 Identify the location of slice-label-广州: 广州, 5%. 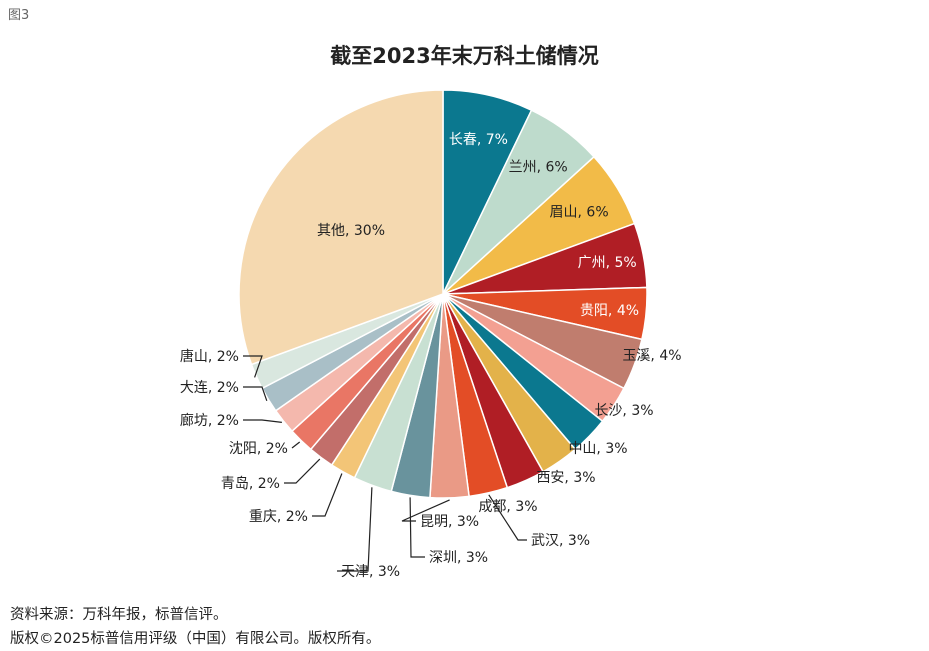
(607, 263).